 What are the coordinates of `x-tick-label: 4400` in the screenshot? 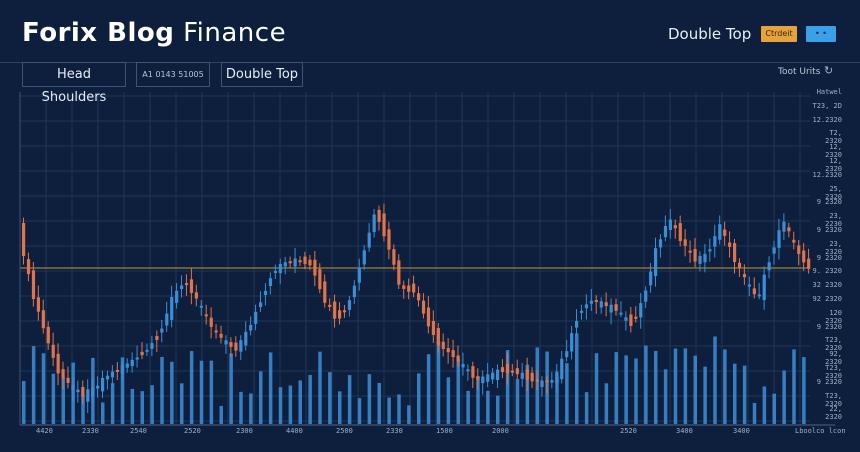 It's located at (294, 431).